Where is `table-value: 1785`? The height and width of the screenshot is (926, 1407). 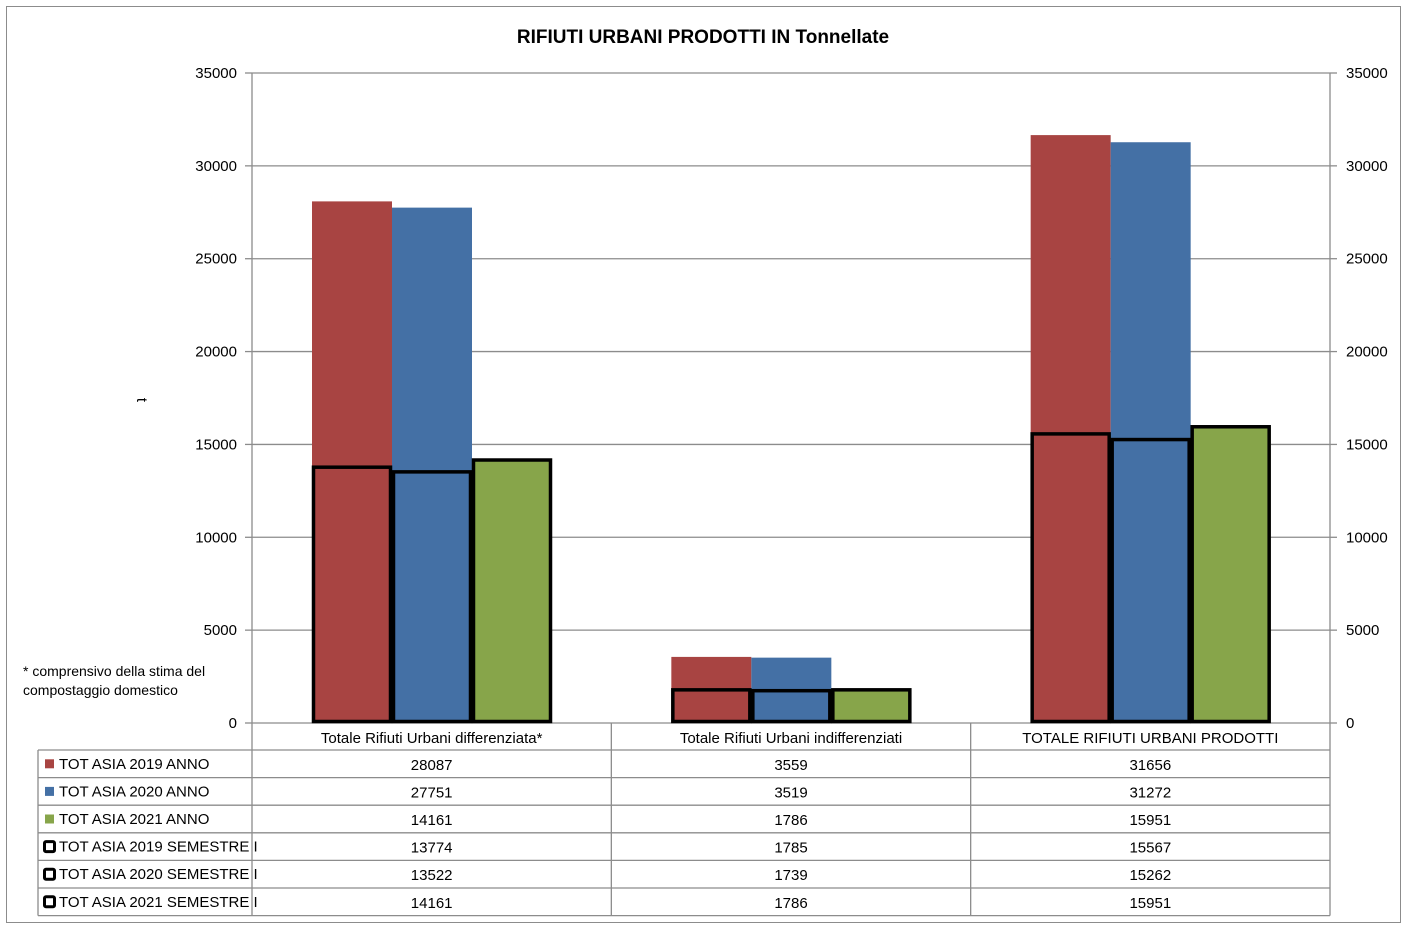
table-value: 1785 is located at coordinates (790, 848).